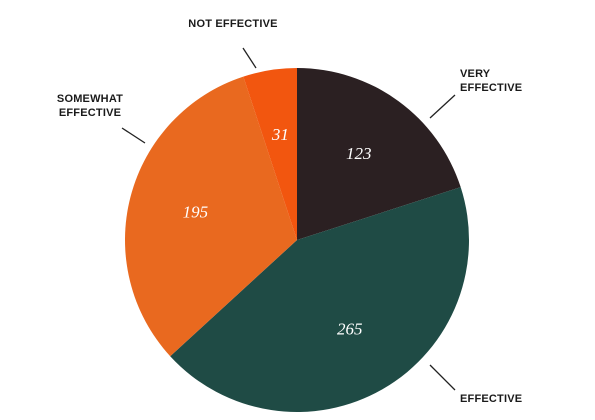 The height and width of the screenshot is (420, 595). What do you see at coordinates (90, 106) in the screenshot?
I see `category-label: SOMEWHAT EFFECTIVE` at bounding box center [90, 106].